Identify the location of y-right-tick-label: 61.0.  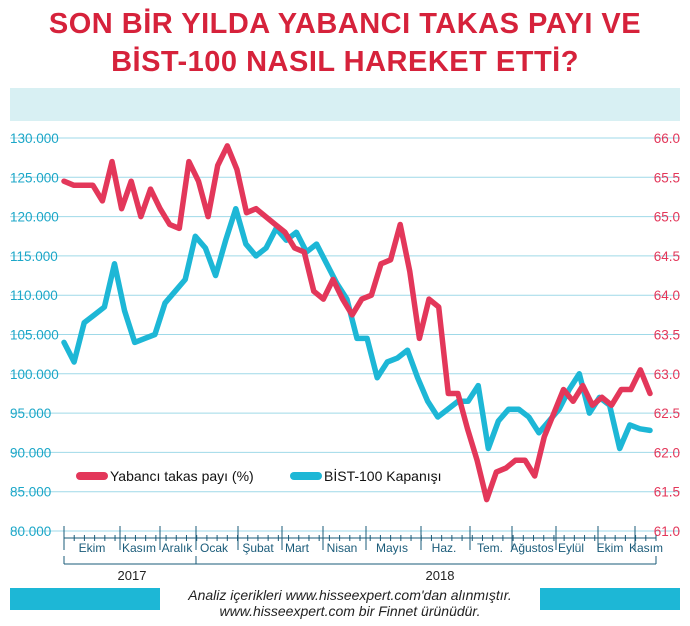
(667, 531).